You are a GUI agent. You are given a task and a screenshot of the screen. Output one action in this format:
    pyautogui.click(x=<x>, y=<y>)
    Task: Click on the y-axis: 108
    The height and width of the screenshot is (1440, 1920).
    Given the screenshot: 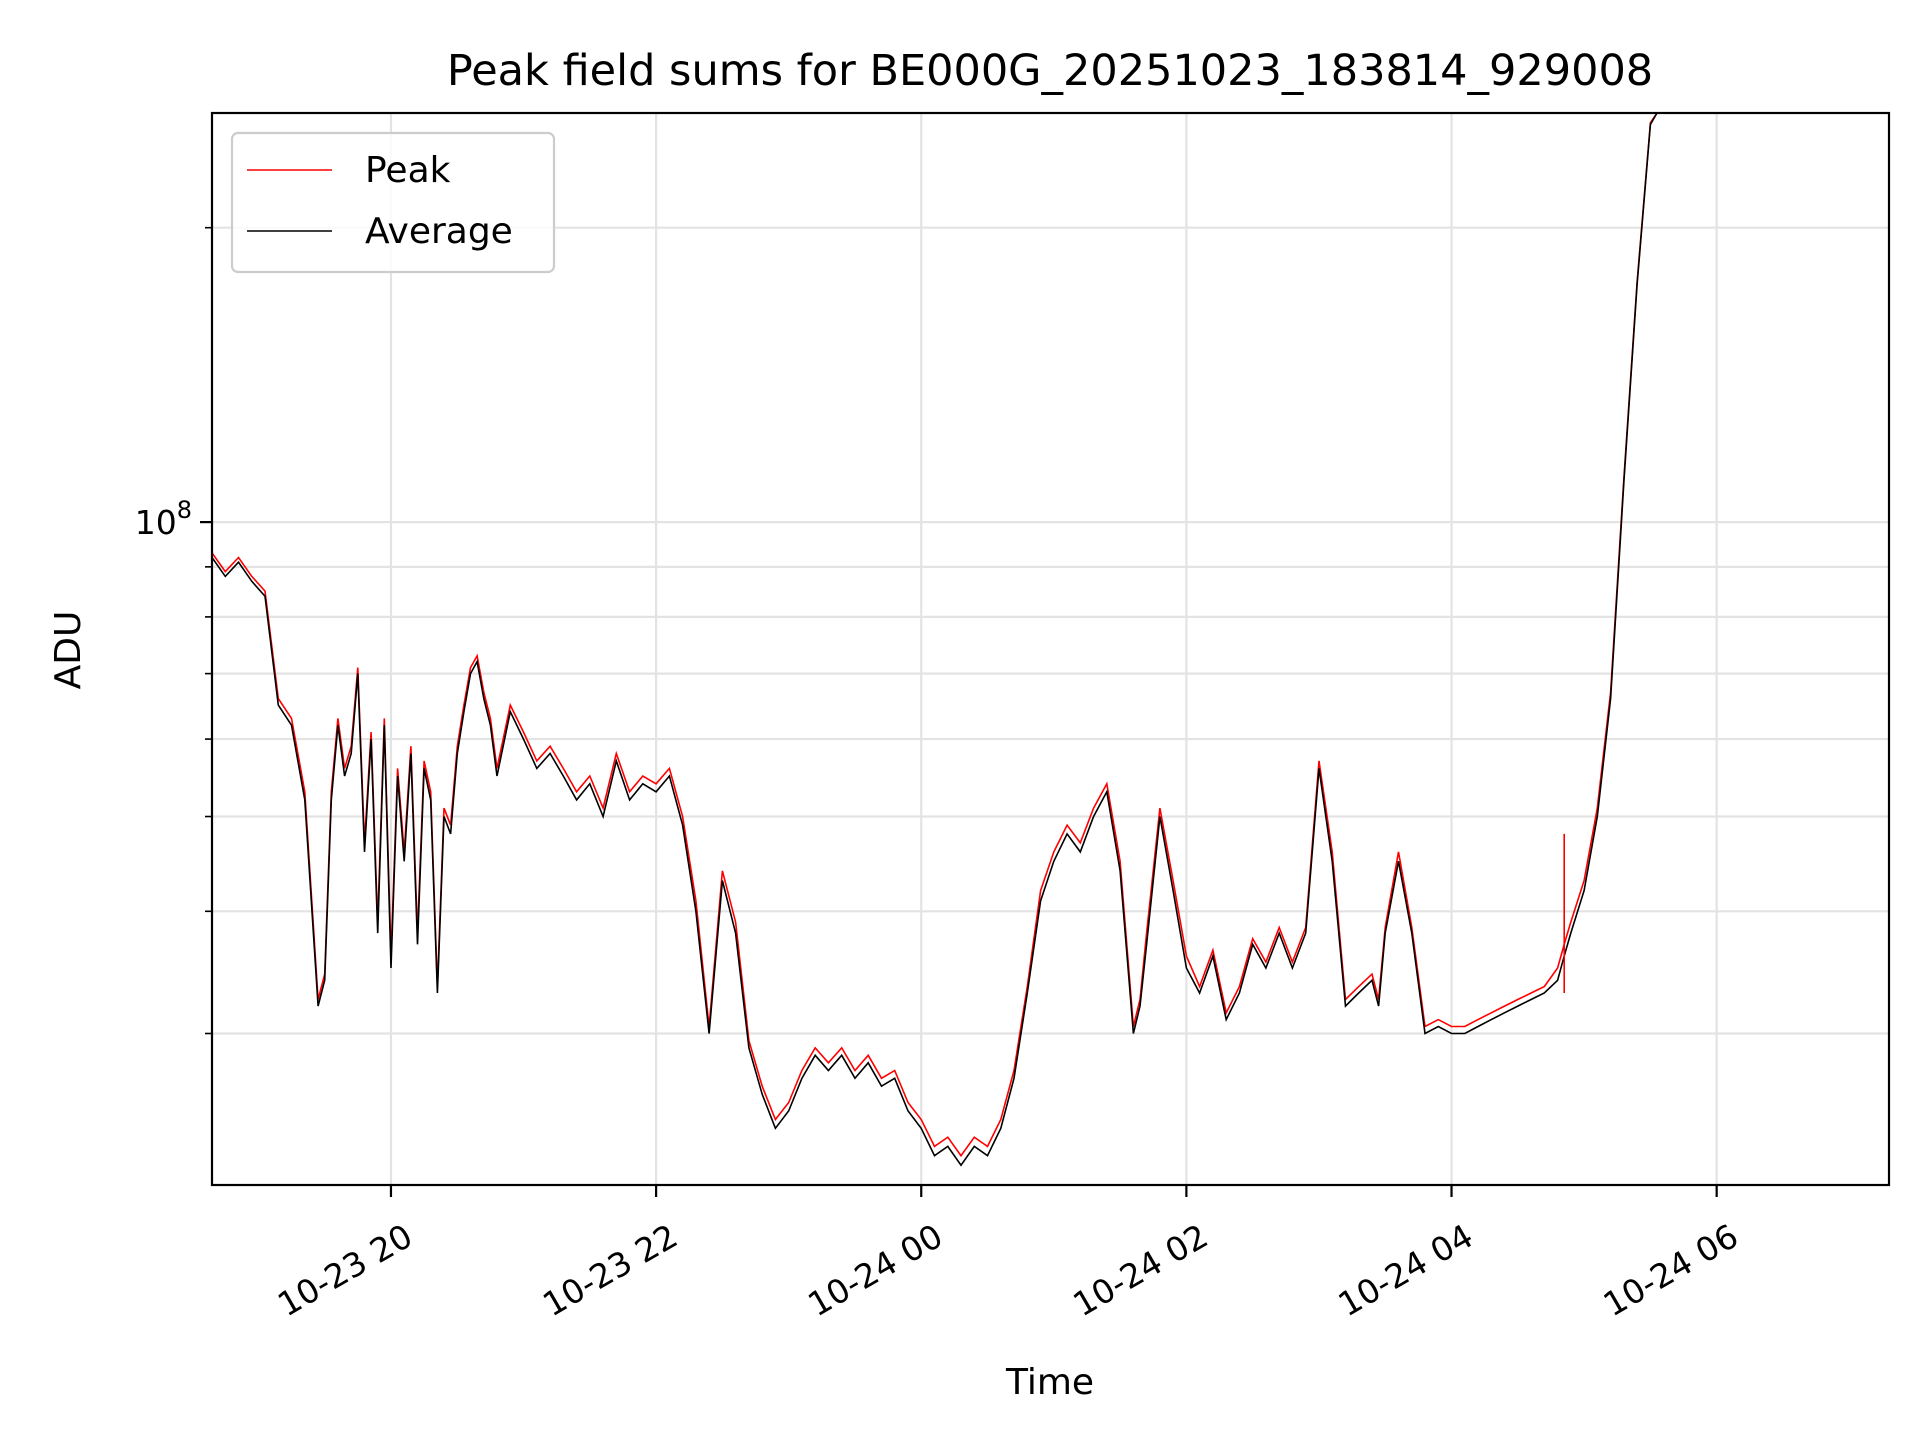 What is the action you would take?
    pyautogui.click(x=173, y=630)
    